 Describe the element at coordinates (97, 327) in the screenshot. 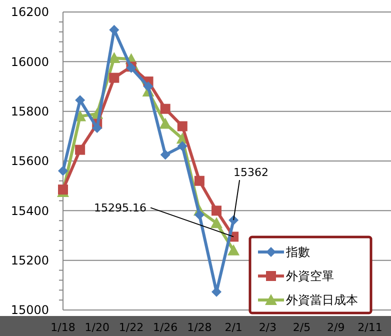

I see `x-tick-label: 1/20` at that location.